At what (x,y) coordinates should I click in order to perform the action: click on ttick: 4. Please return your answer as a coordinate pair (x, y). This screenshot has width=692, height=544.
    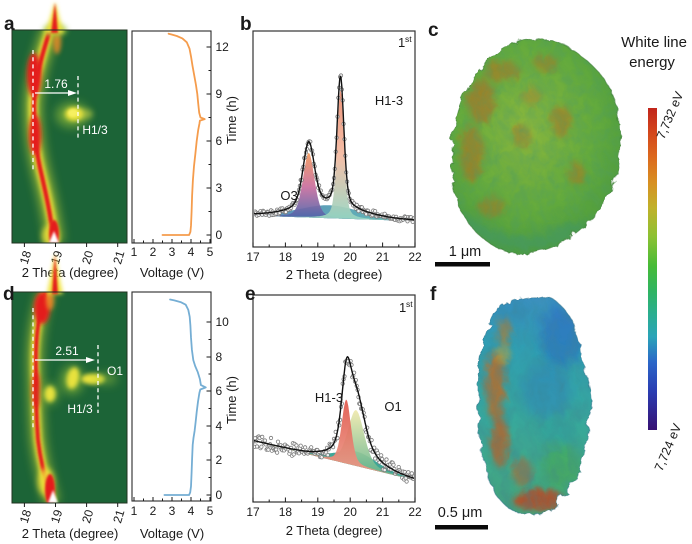
    Looking at the image, I should click on (219, 426).